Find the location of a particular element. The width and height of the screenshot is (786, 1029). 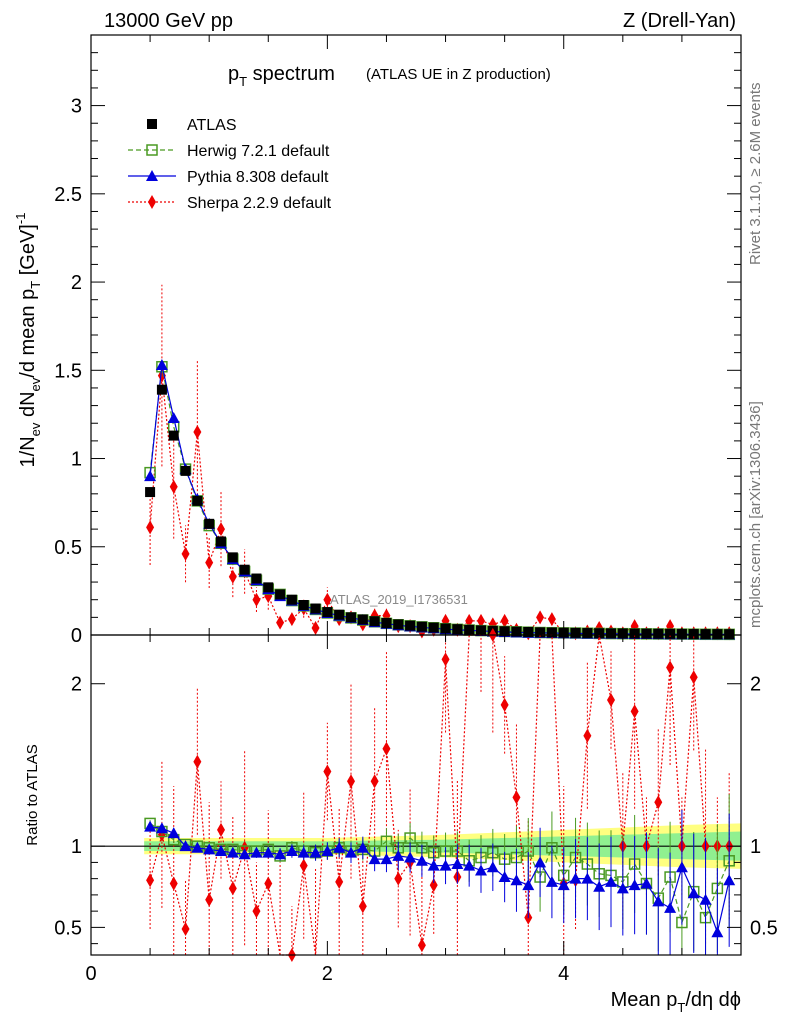

ratio-y-tick-label-right: 1 is located at coordinates (755, 847).